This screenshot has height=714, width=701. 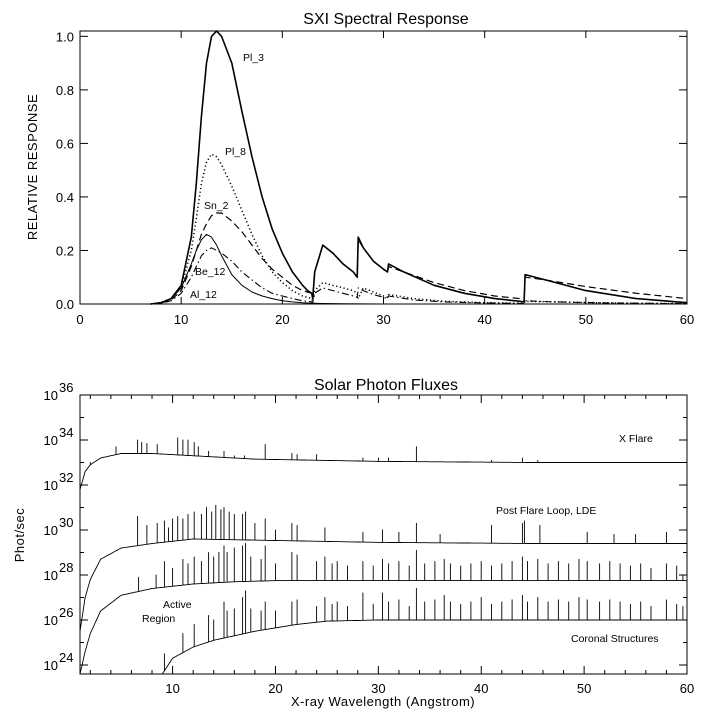 What do you see at coordinates (253, 58) in the screenshot?
I see `series-label-pl3: Pl_3` at bounding box center [253, 58].